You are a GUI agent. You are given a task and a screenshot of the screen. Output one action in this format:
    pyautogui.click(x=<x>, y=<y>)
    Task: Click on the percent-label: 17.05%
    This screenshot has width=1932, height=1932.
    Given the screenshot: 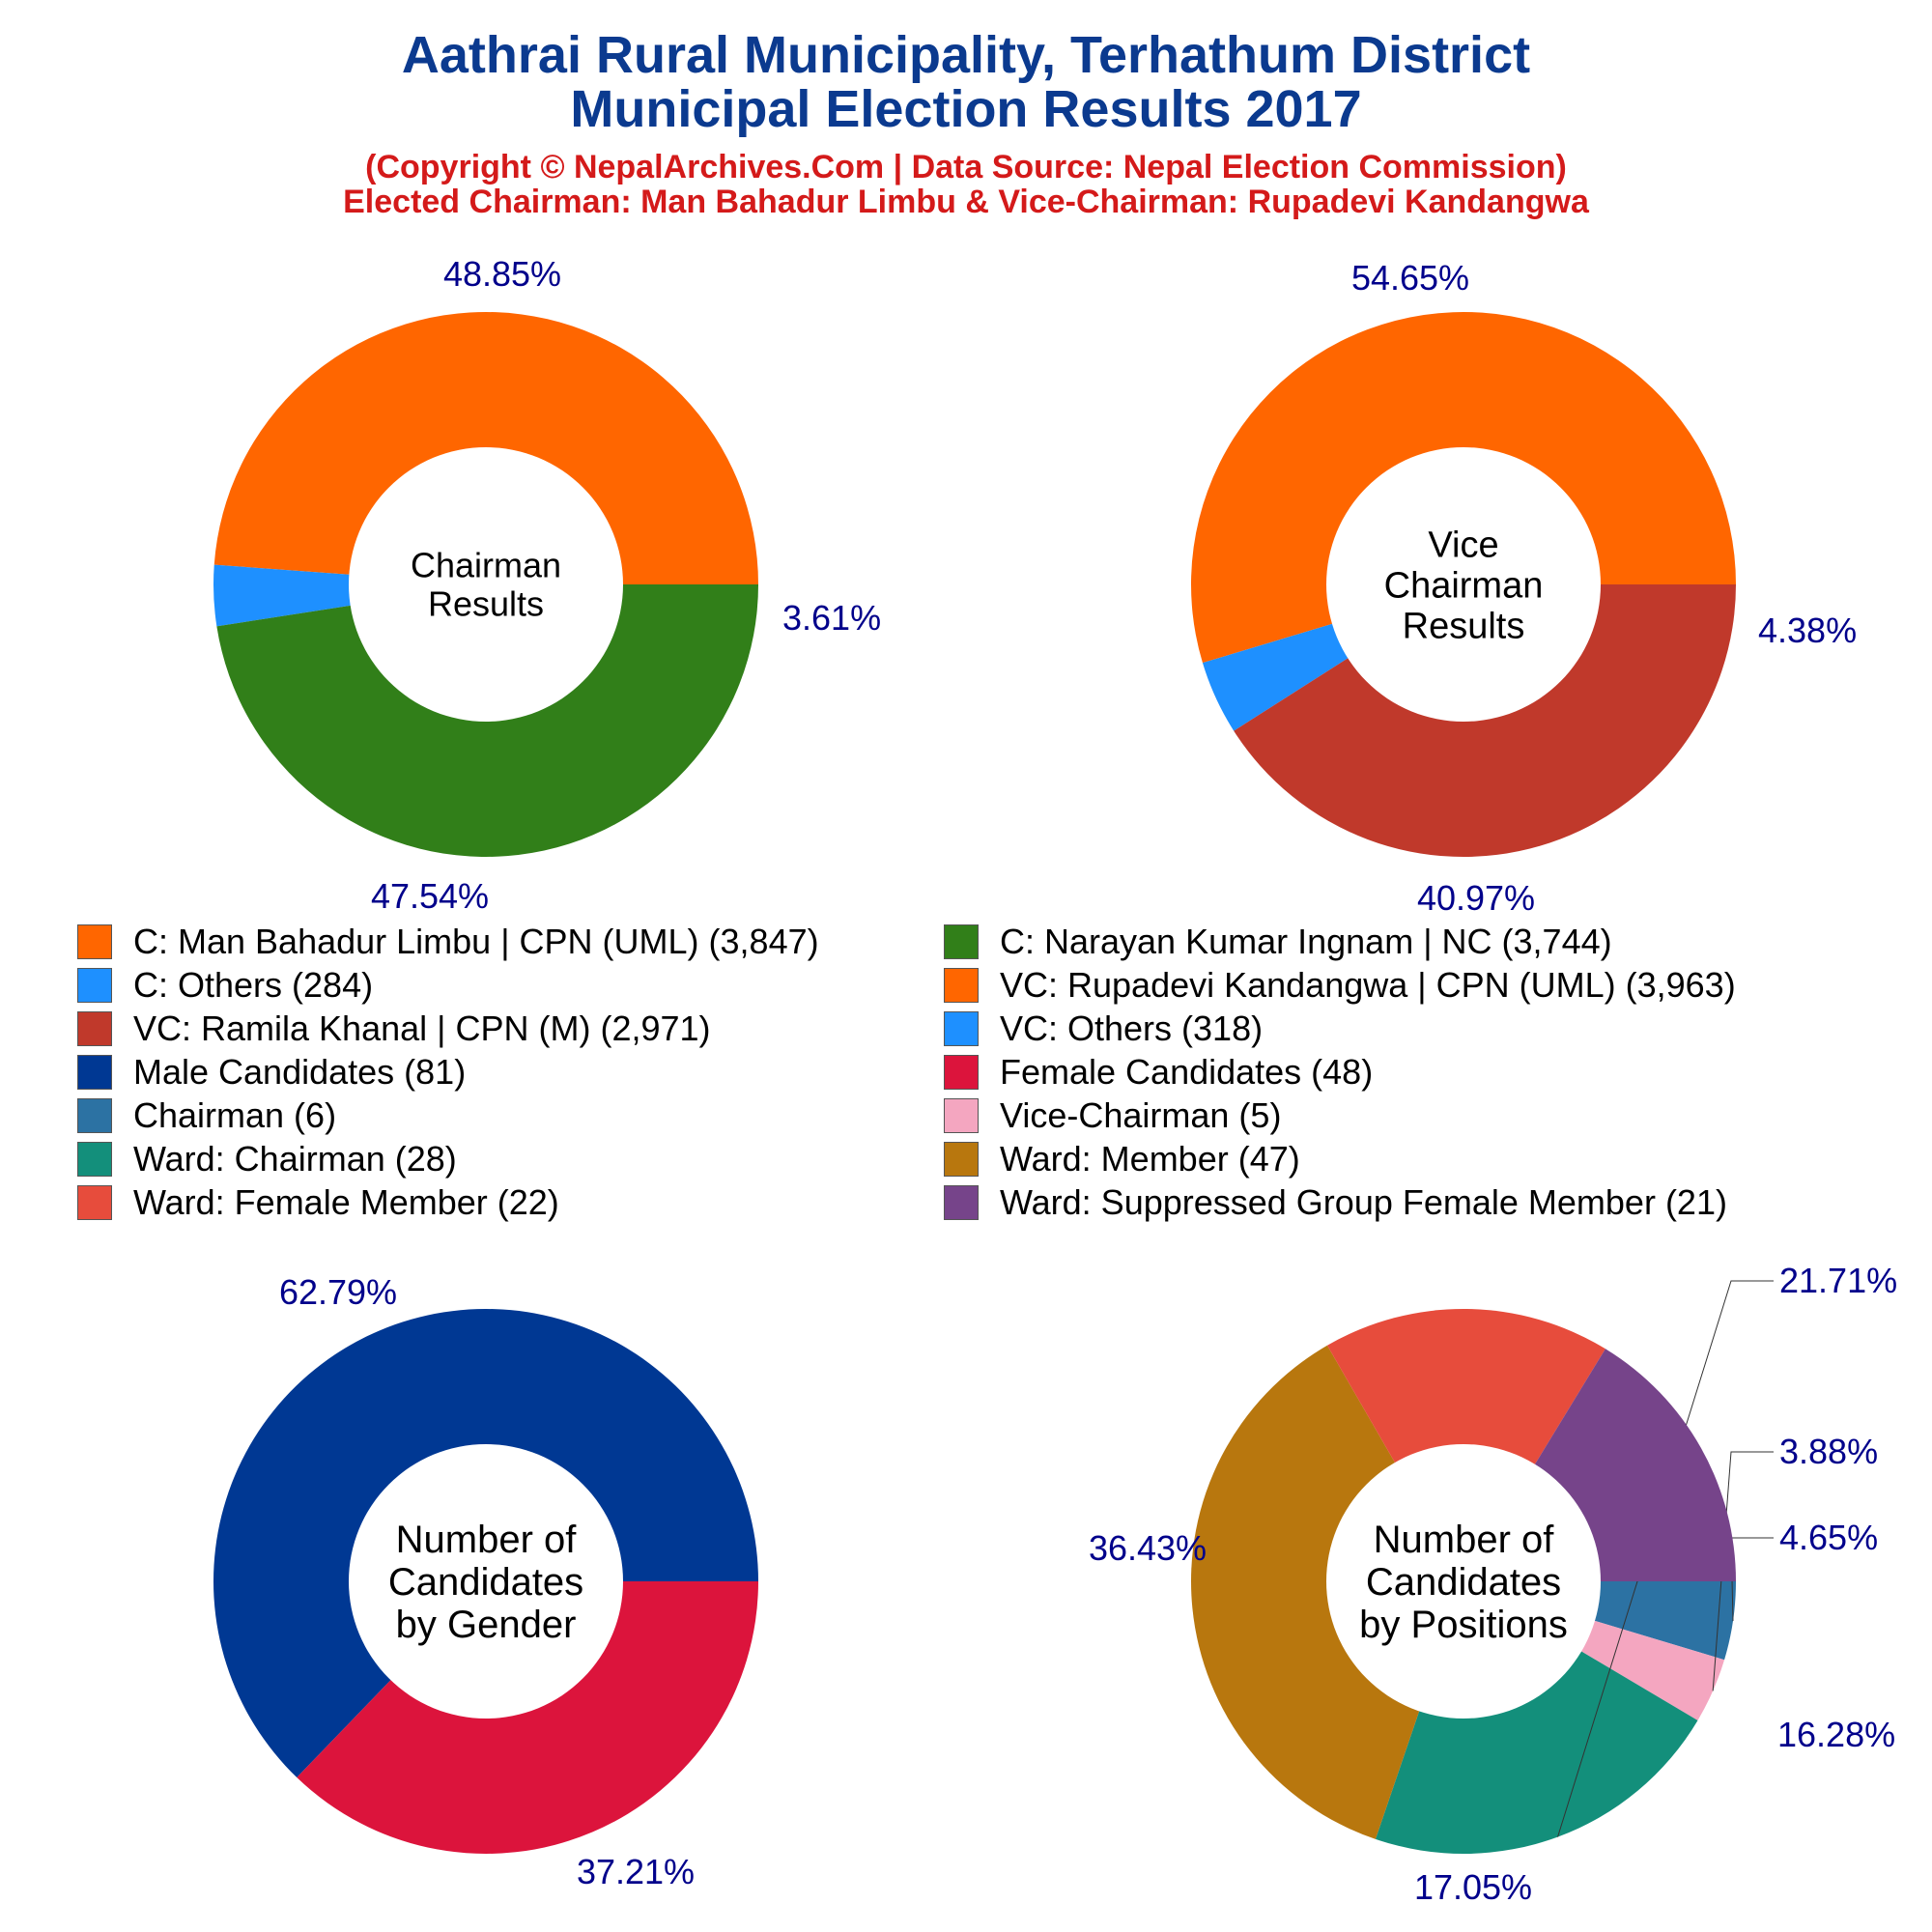 What is the action you would take?
    pyautogui.click(x=1473, y=1887)
    